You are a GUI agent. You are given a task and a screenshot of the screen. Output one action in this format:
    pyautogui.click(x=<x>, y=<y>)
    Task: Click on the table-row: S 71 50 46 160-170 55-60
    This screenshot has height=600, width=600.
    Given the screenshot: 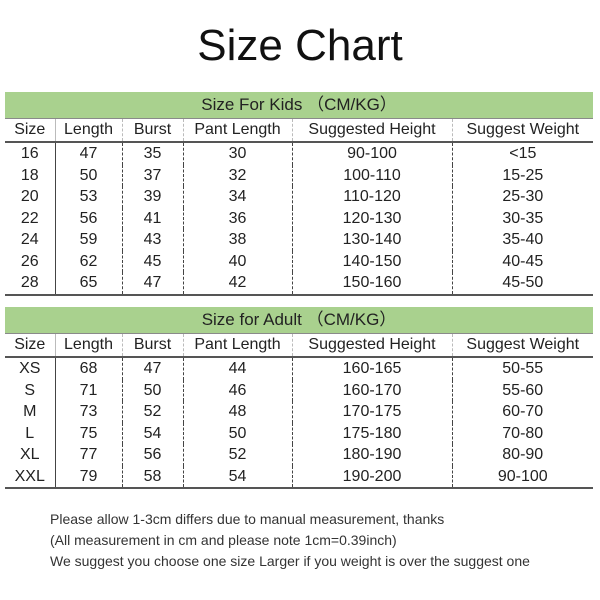 What is the action you would take?
    pyautogui.click(x=299, y=390)
    